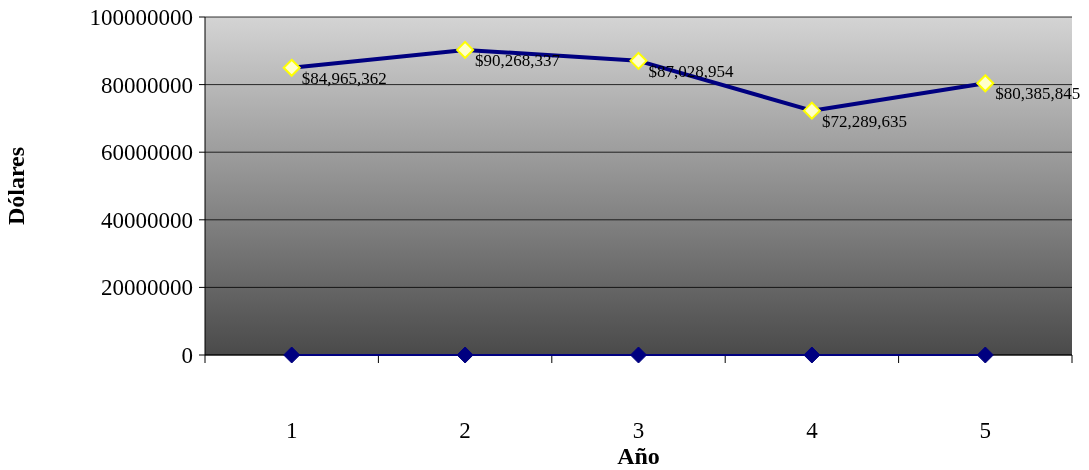 Image resolution: width=1089 pixels, height=470 pixels. What do you see at coordinates (147, 85) in the screenshot?
I see `y-tick-label: 80000000` at bounding box center [147, 85].